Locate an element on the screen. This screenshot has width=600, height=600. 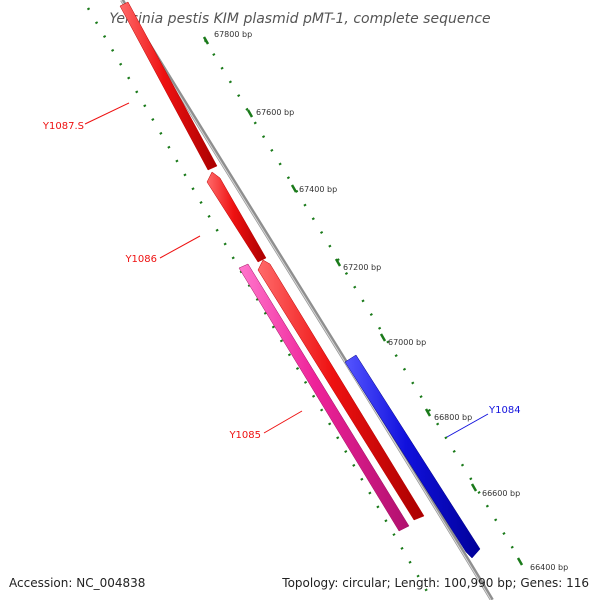
gene-Y1087-S is located at coordinates (168, 86).